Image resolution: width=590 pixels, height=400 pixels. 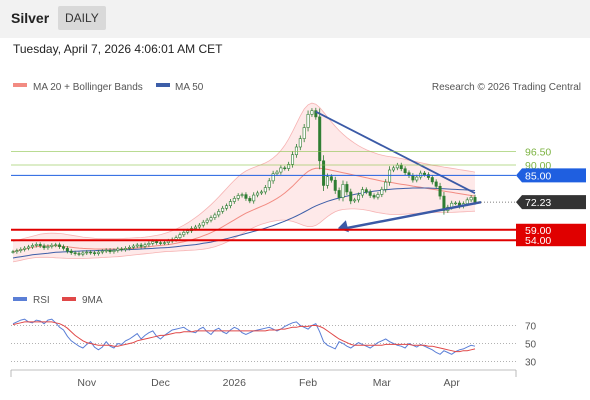 What do you see at coordinates (118, 49) in the screenshot?
I see `timestamp: Tuesday, April 7, 2026 4:06:01 AM CET` at bounding box center [118, 49].